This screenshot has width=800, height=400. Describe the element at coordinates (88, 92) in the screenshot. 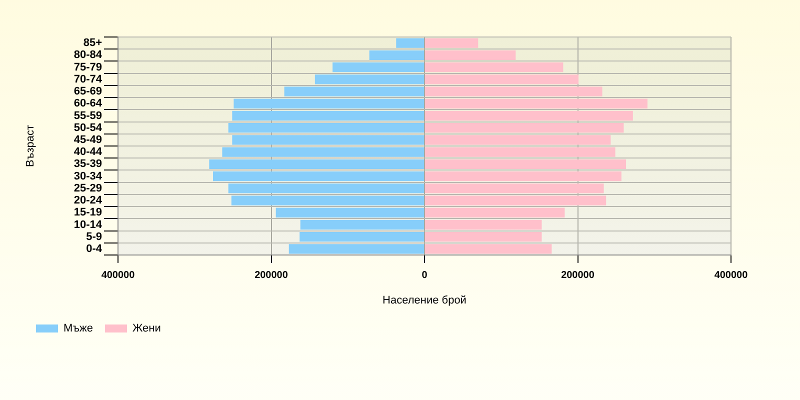

I see `y-tick-label: 65-69` at that location.